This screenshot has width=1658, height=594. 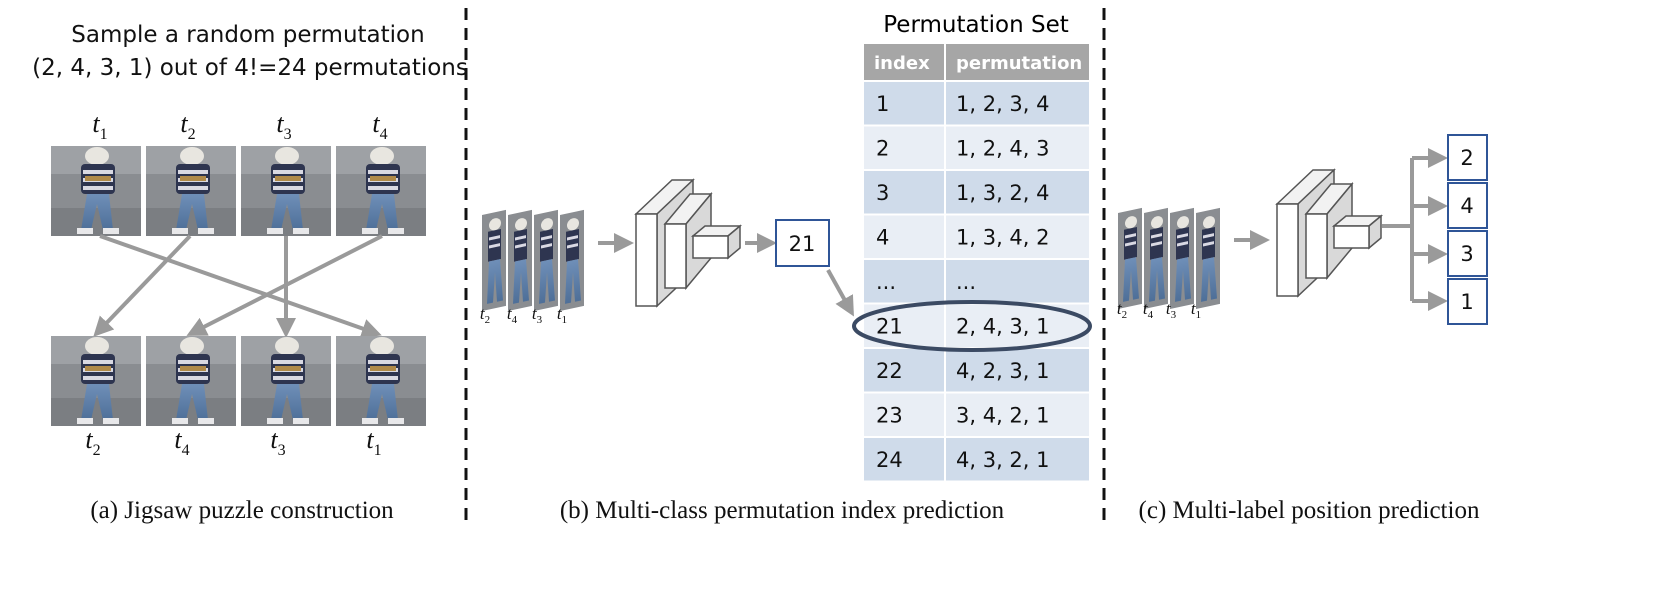 What do you see at coordinates (1309, 510) in the screenshot?
I see `caption-c: (c) Multi-label position prediction` at bounding box center [1309, 510].